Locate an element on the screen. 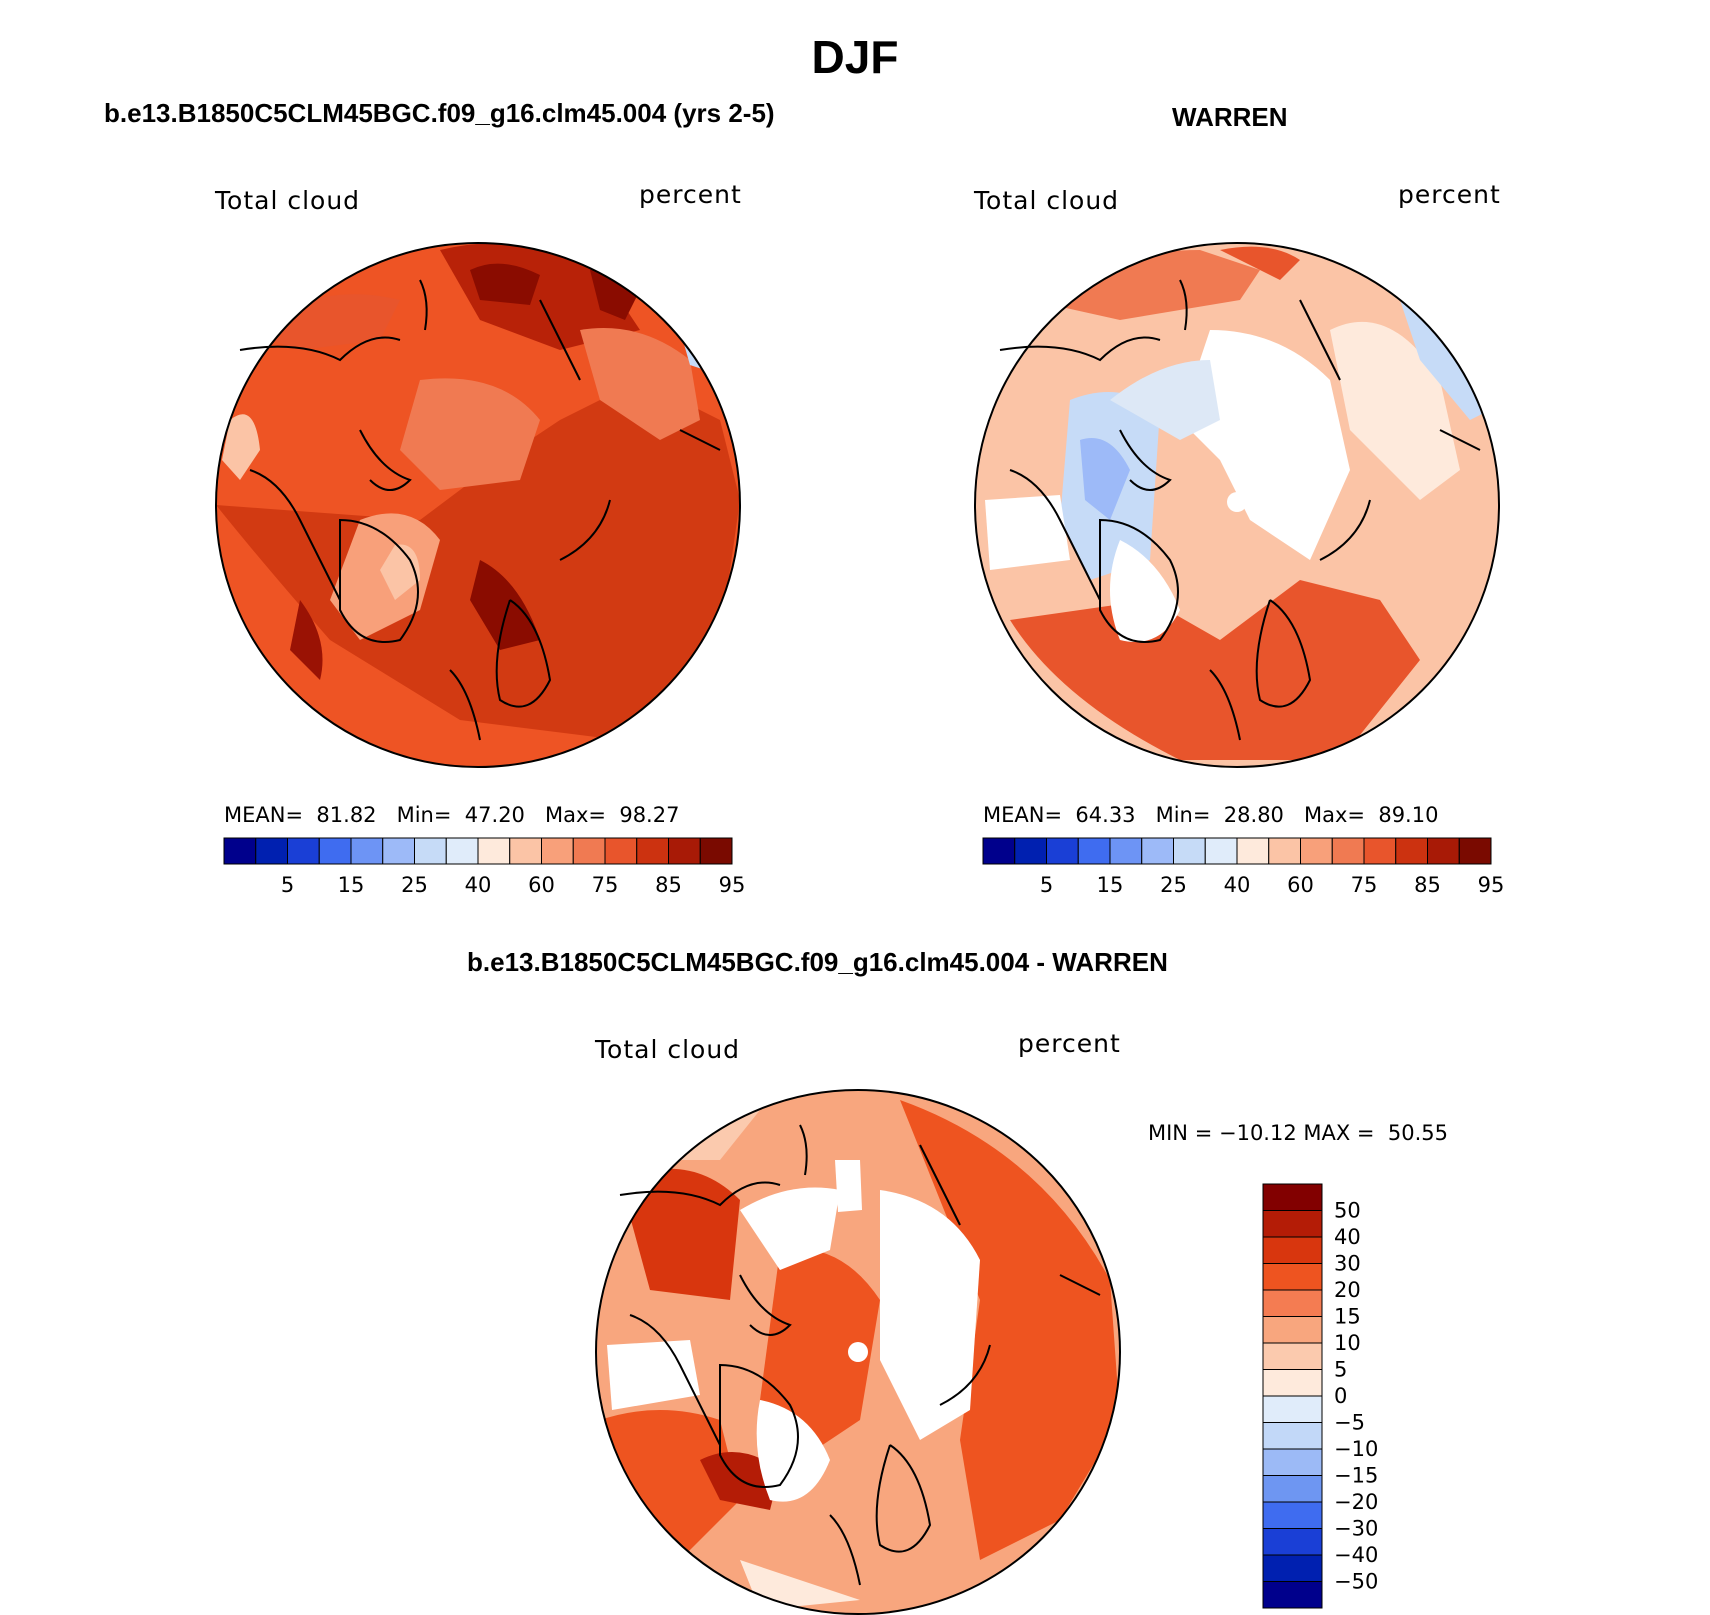 The height and width of the screenshot is (1615, 1710). colorbar-tick-label: 10 is located at coordinates (1347, 1343).